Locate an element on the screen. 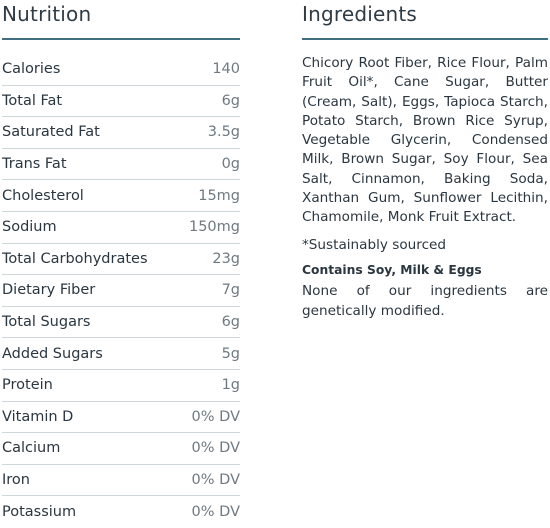 Image resolution: width=550 pixels, height=528 pixels. nutrient-name: Calcium is located at coordinates (31, 448).